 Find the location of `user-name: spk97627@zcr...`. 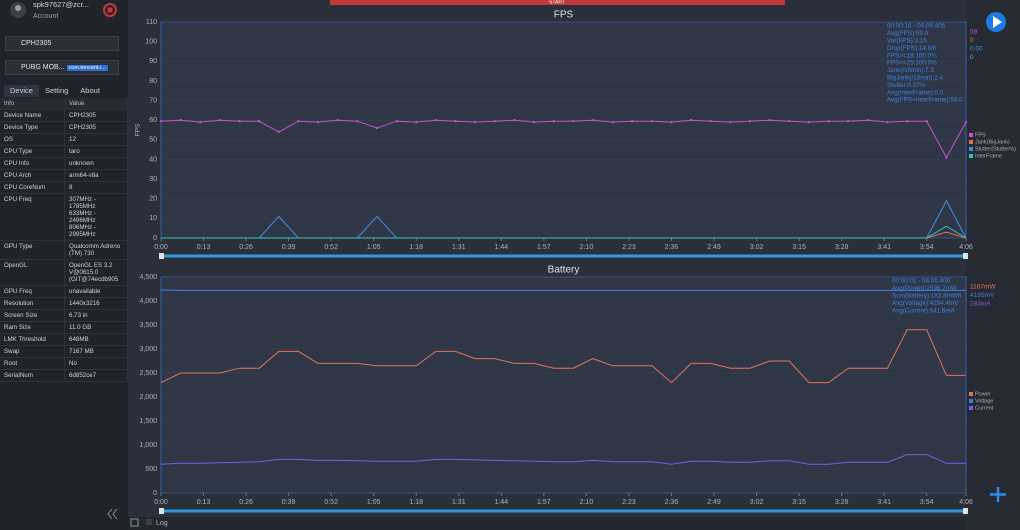

user-name: spk97627@zcr... is located at coordinates (61, 4).